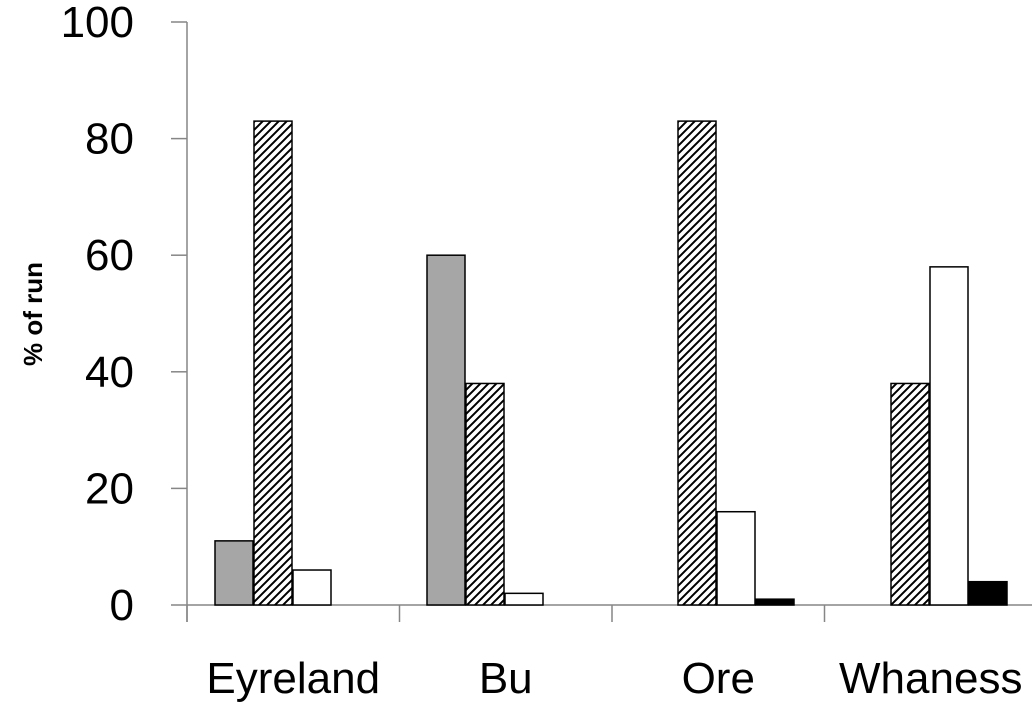  What do you see at coordinates (312, 587) in the screenshot?
I see `bar-white-eyreland` at bounding box center [312, 587].